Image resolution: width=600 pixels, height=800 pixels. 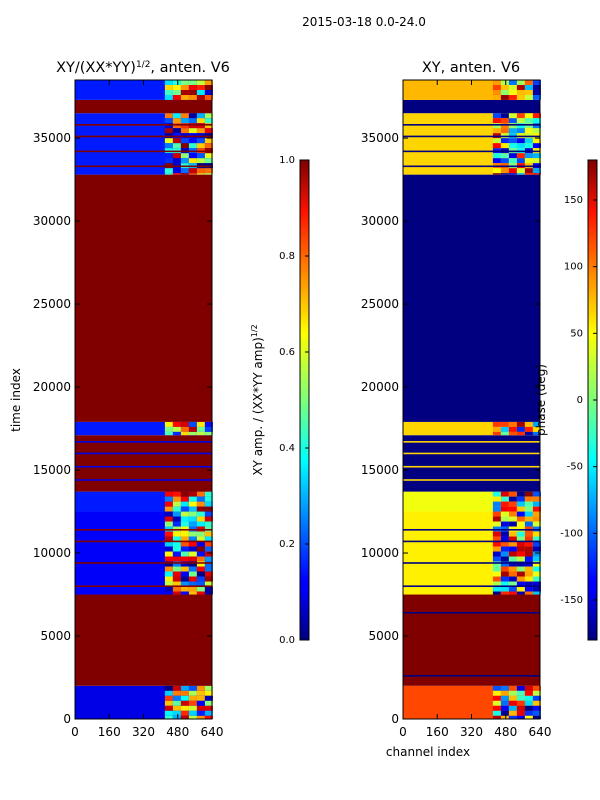 I want to click on heatmap-band, so click(x=471, y=640).